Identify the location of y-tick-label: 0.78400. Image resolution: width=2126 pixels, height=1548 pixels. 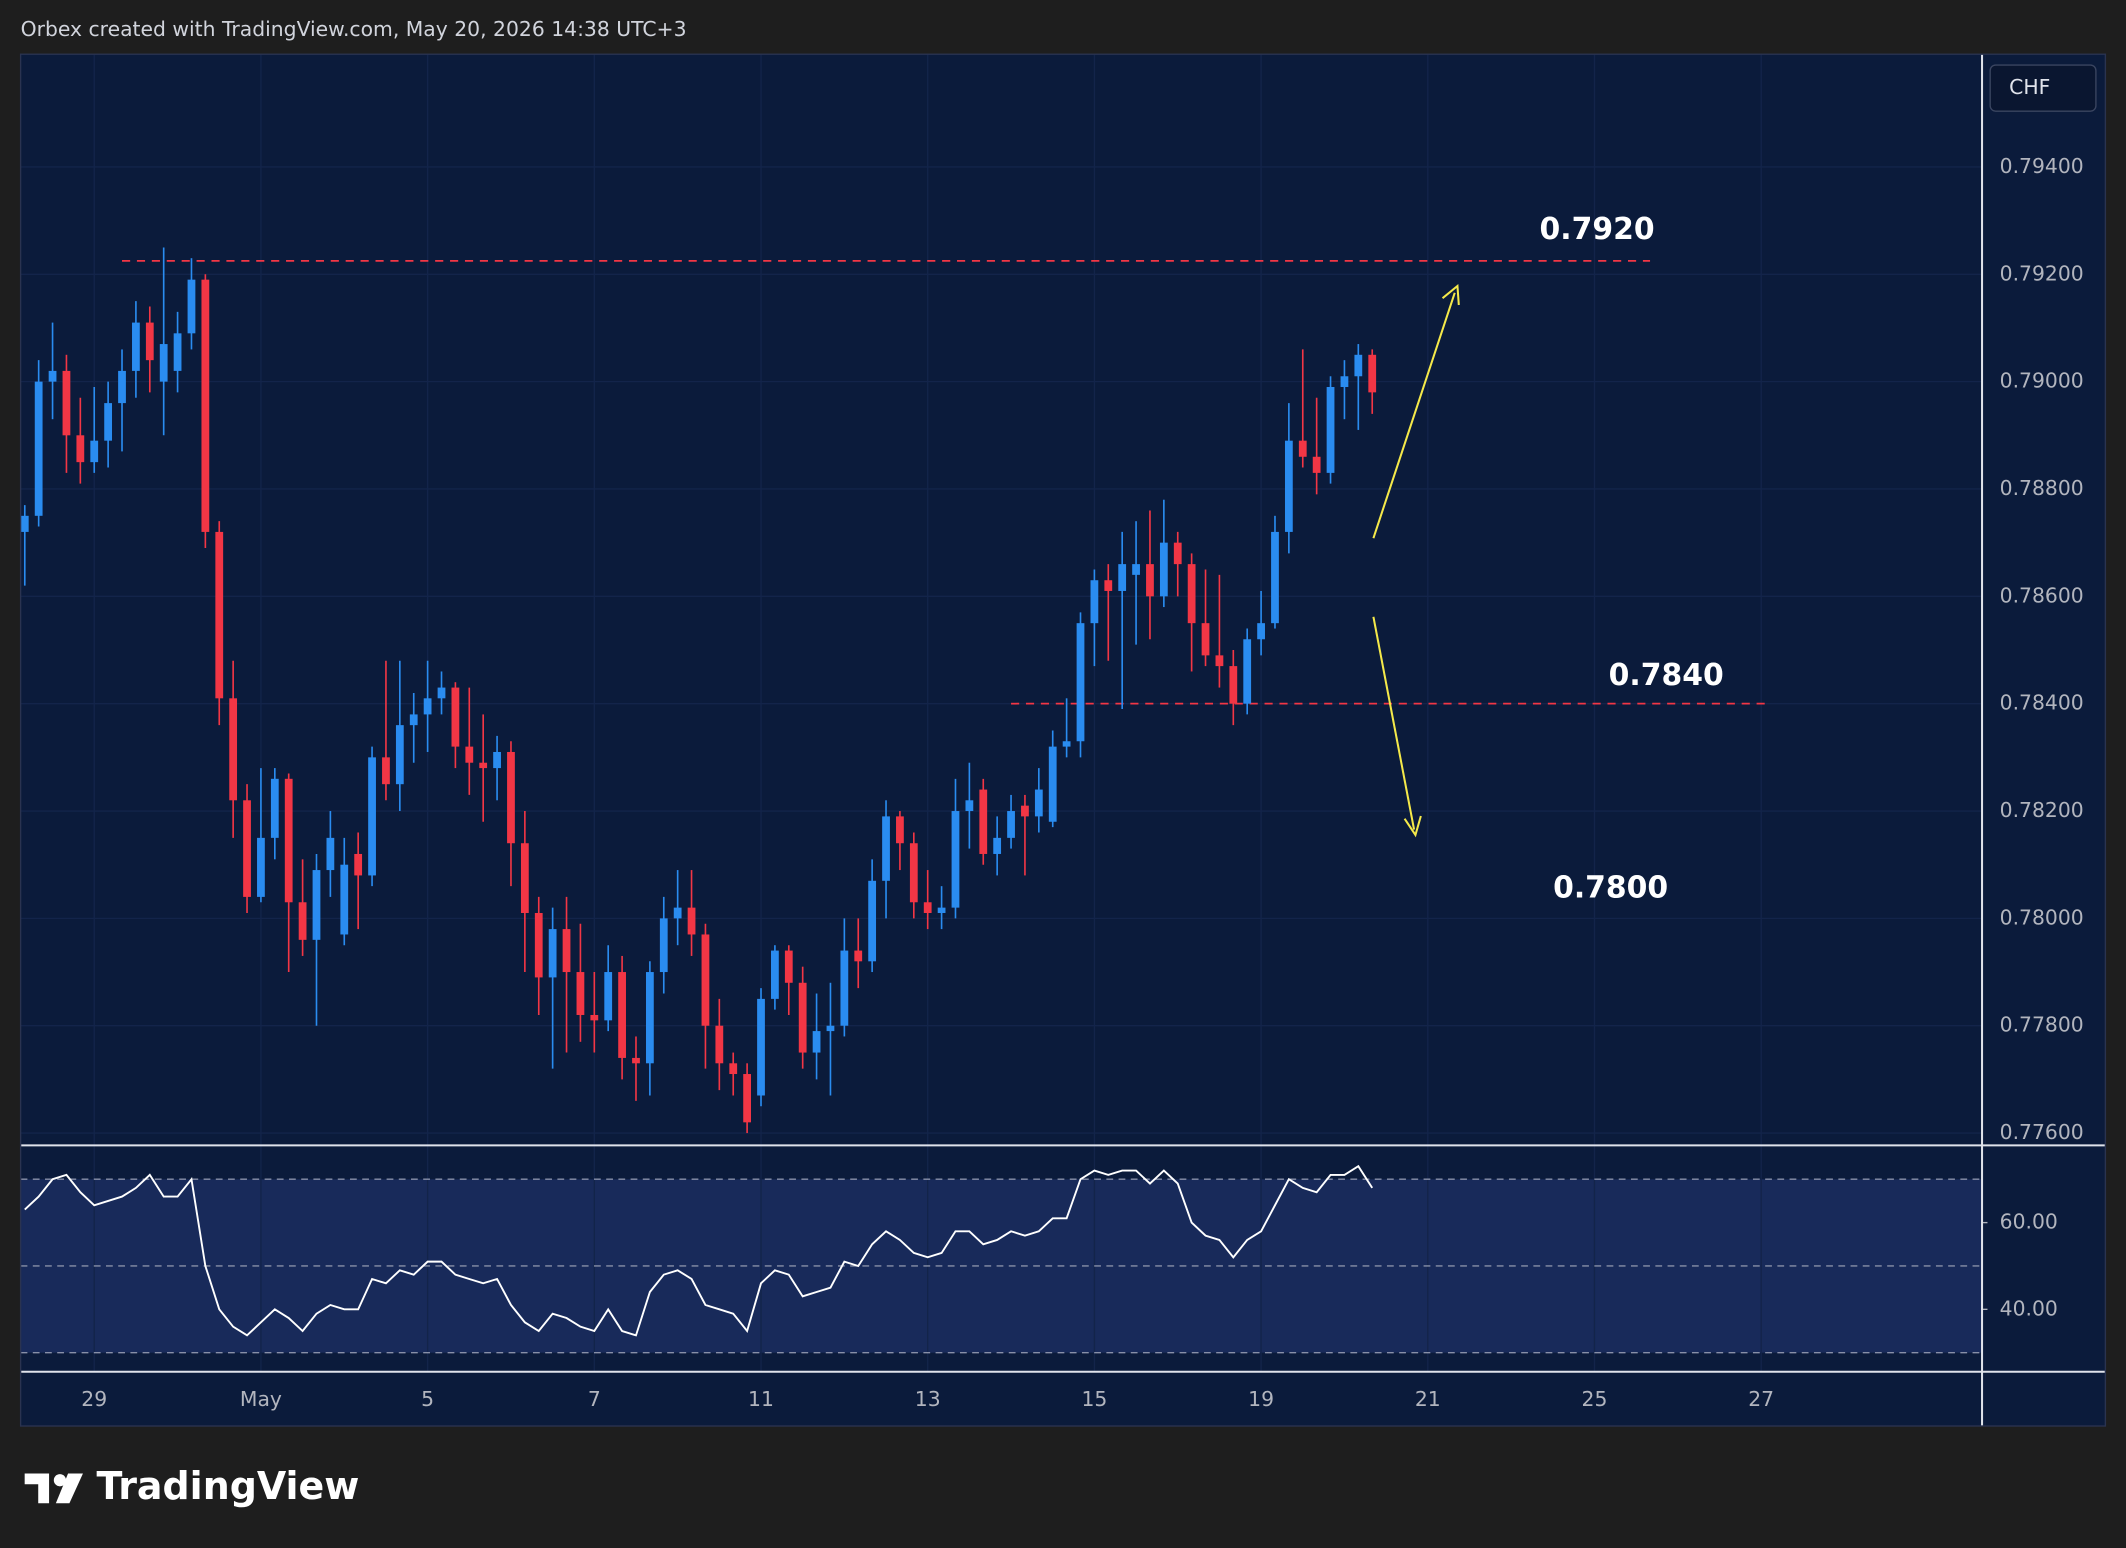
(2042, 703).